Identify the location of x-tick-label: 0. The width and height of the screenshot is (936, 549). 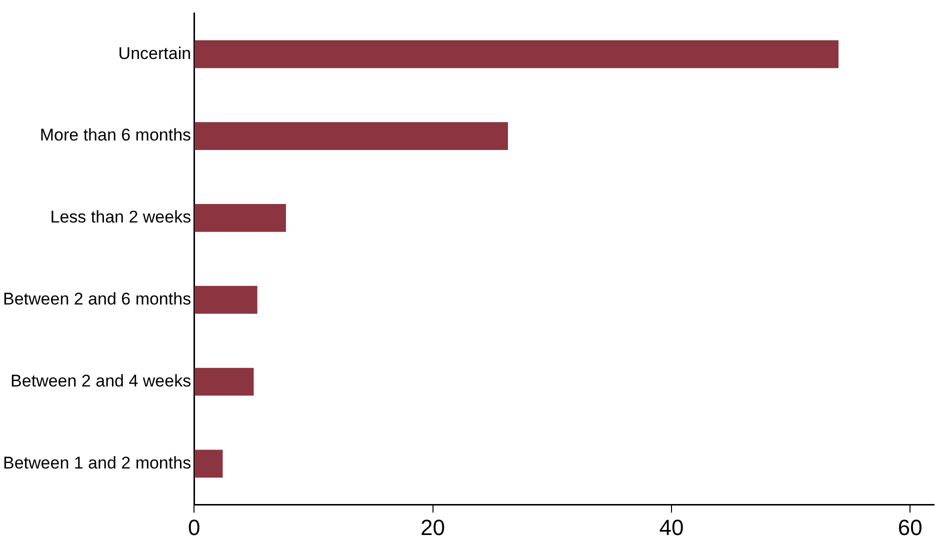
(194, 527).